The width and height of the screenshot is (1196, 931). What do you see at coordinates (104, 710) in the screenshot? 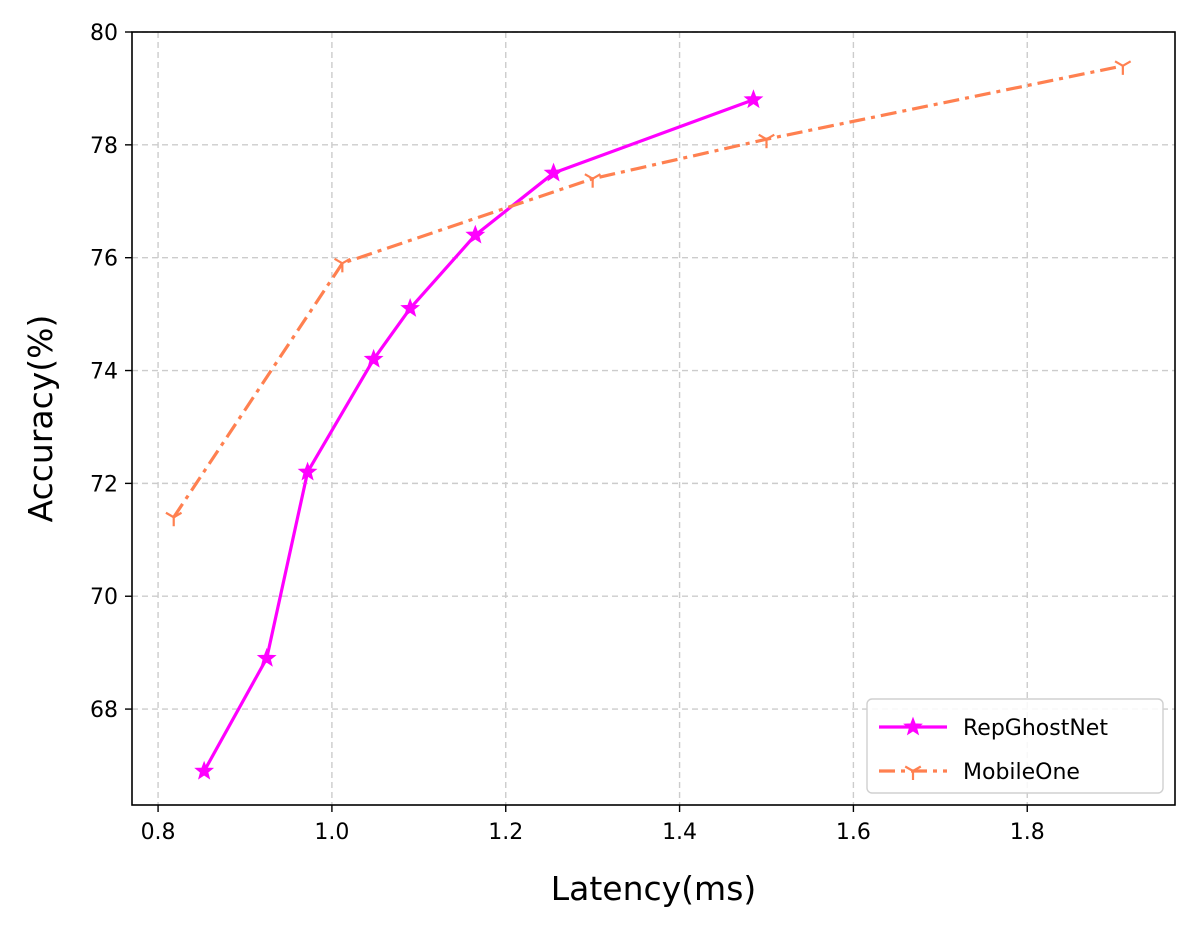
I see `y-tick-label: 68` at bounding box center [104, 710].